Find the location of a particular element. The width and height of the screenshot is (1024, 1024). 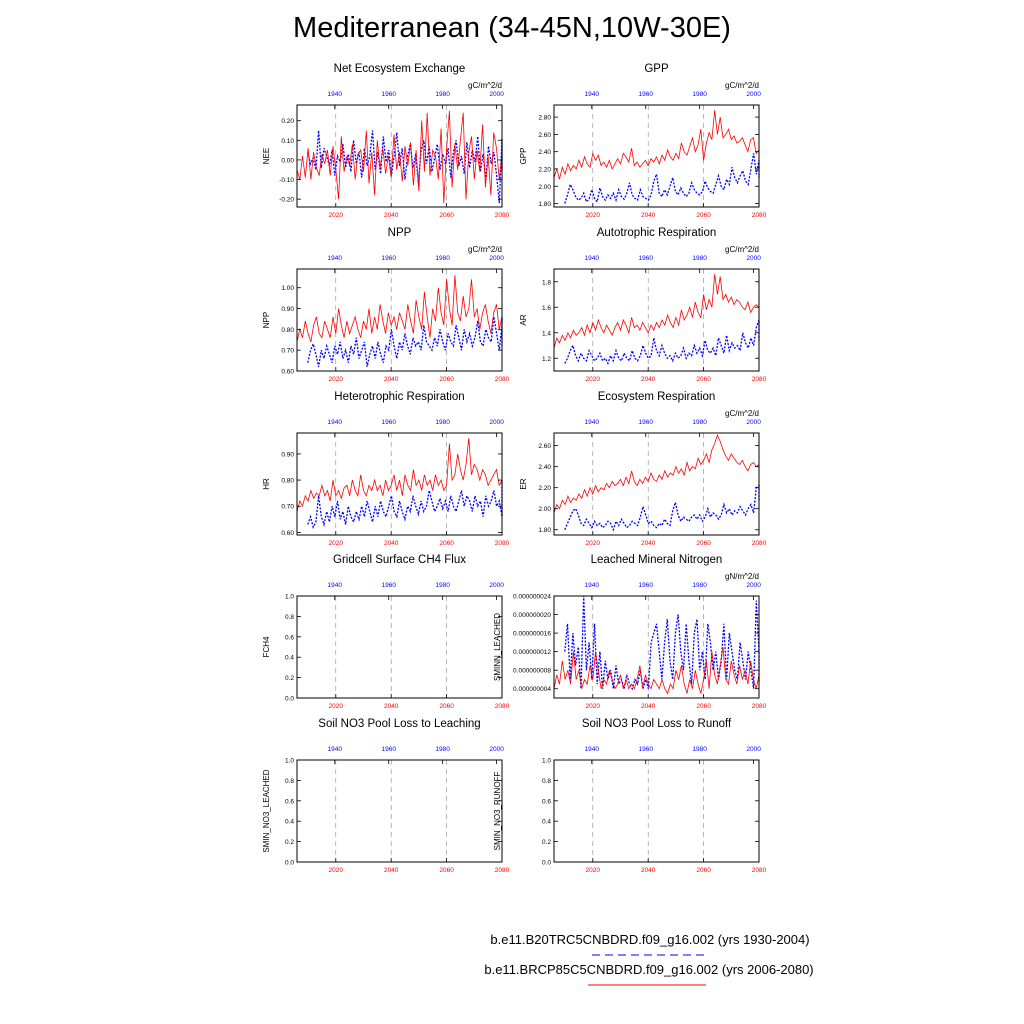

panel-title-autotrophic-respiration: Autotrophic Respiration is located at coordinates (657, 233).